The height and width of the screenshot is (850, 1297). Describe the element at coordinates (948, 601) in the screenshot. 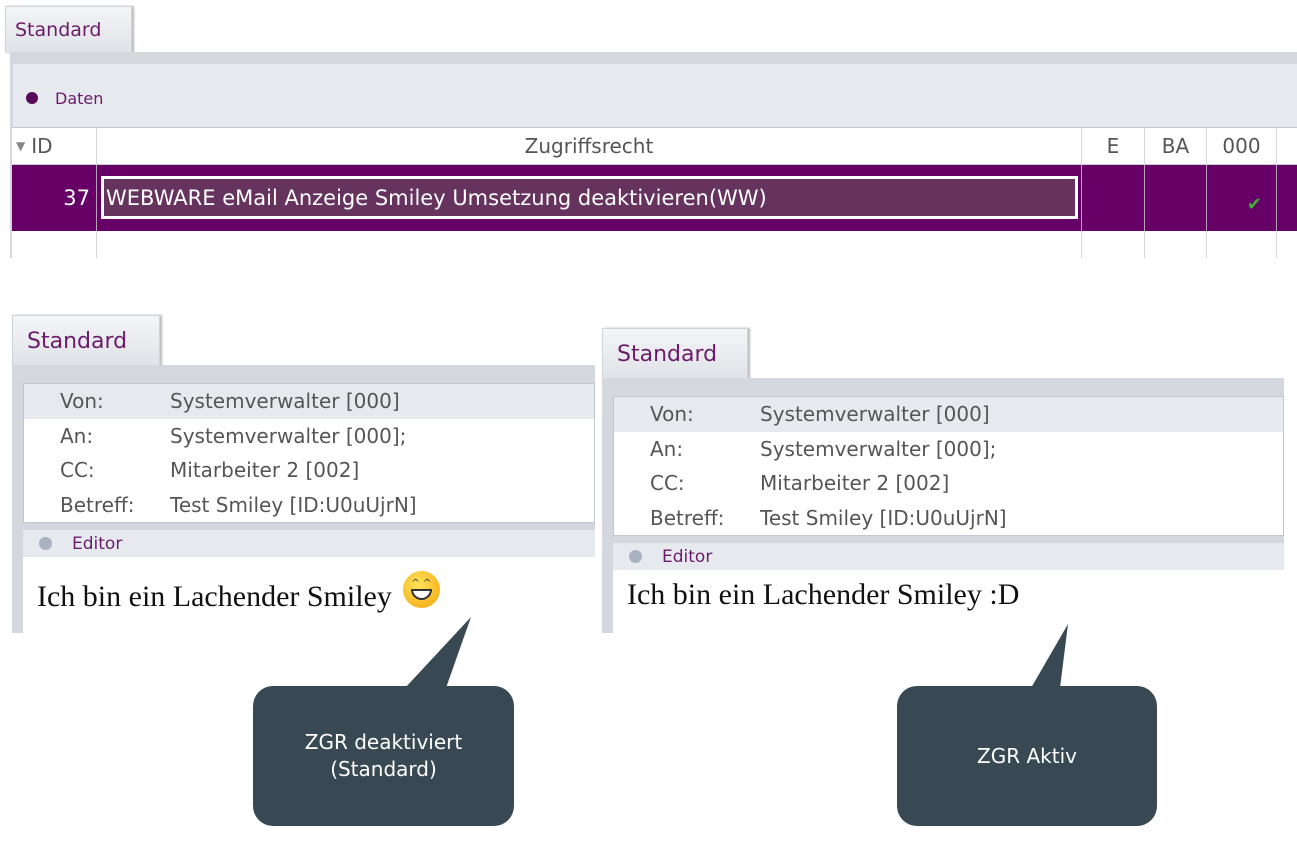

I see `editor-body: Ich bin ein Lachender Smiley :D` at that location.